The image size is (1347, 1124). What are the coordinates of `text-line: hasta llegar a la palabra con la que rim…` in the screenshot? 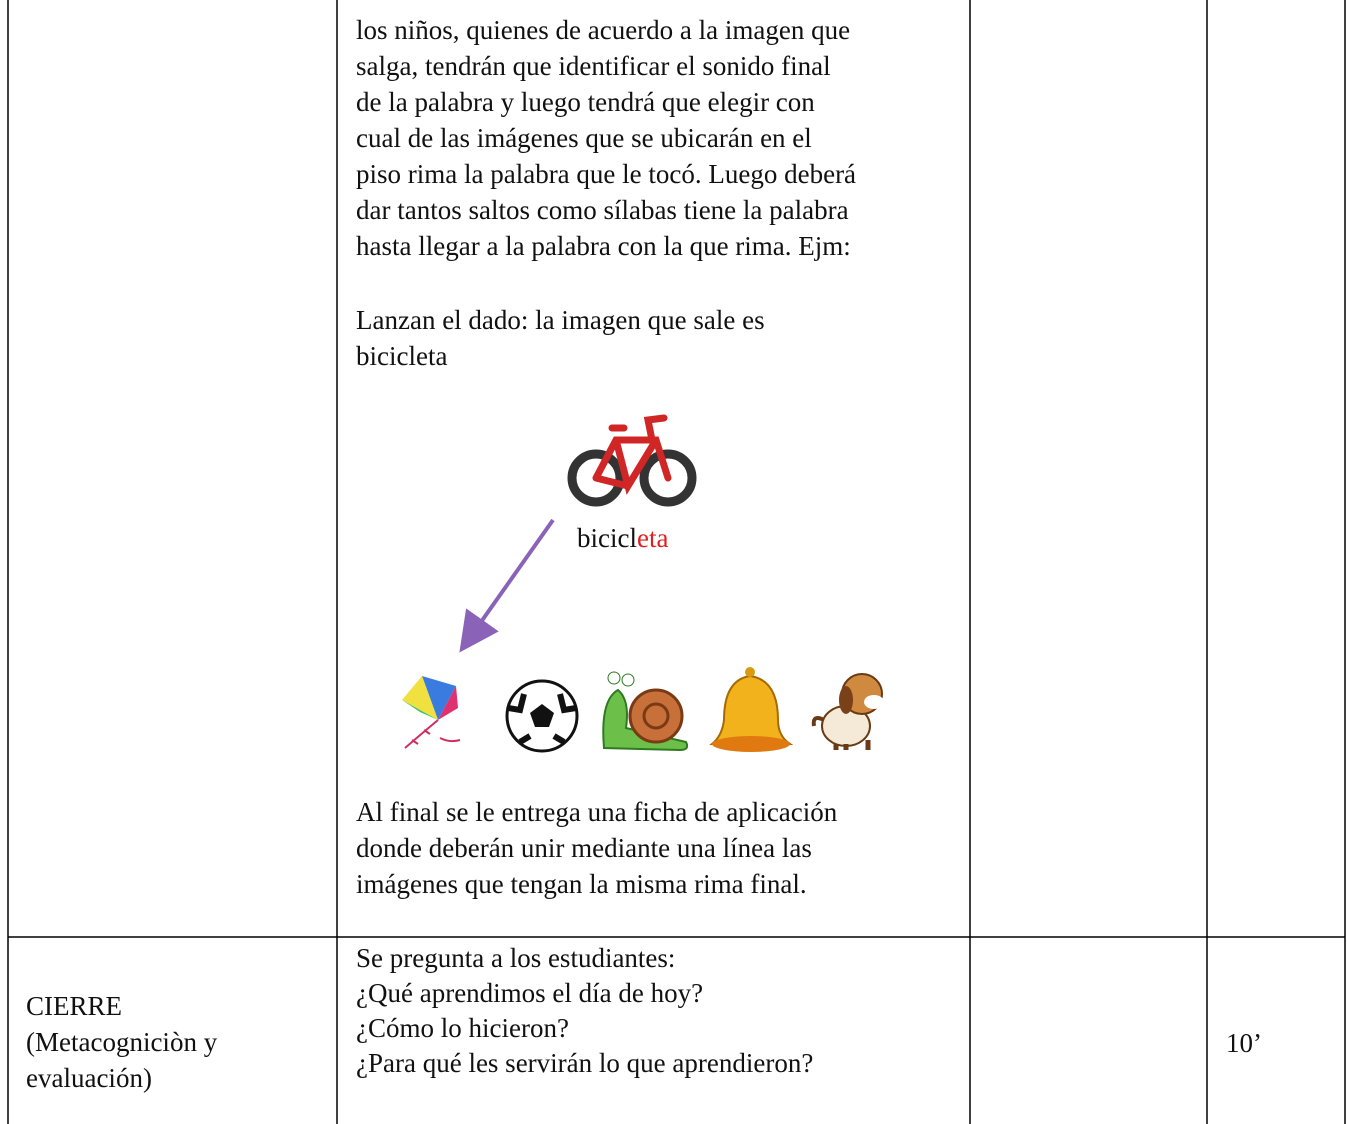 It's located at (603, 246).